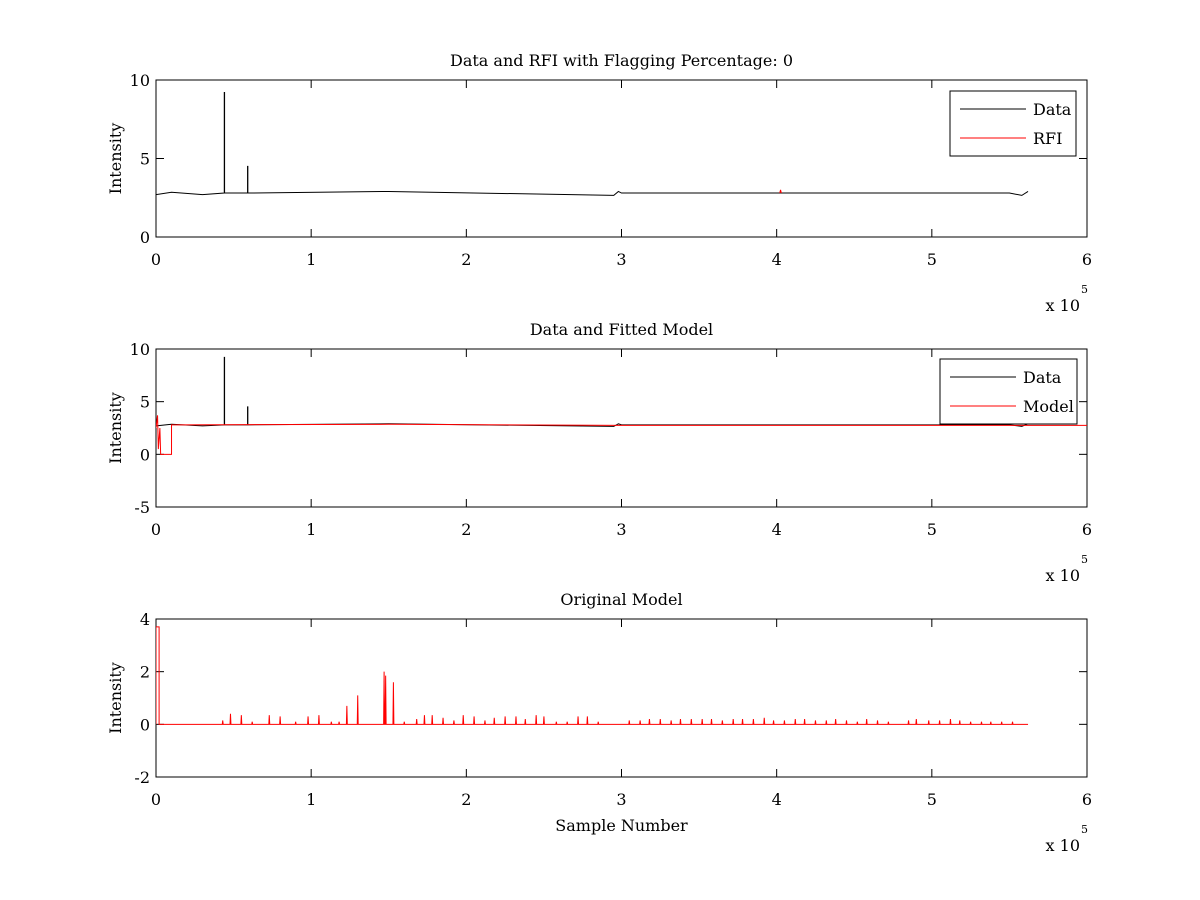  Describe the element at coordinates (1047, 138) in the screenshot. I see `legend-label: RFI` at that location.